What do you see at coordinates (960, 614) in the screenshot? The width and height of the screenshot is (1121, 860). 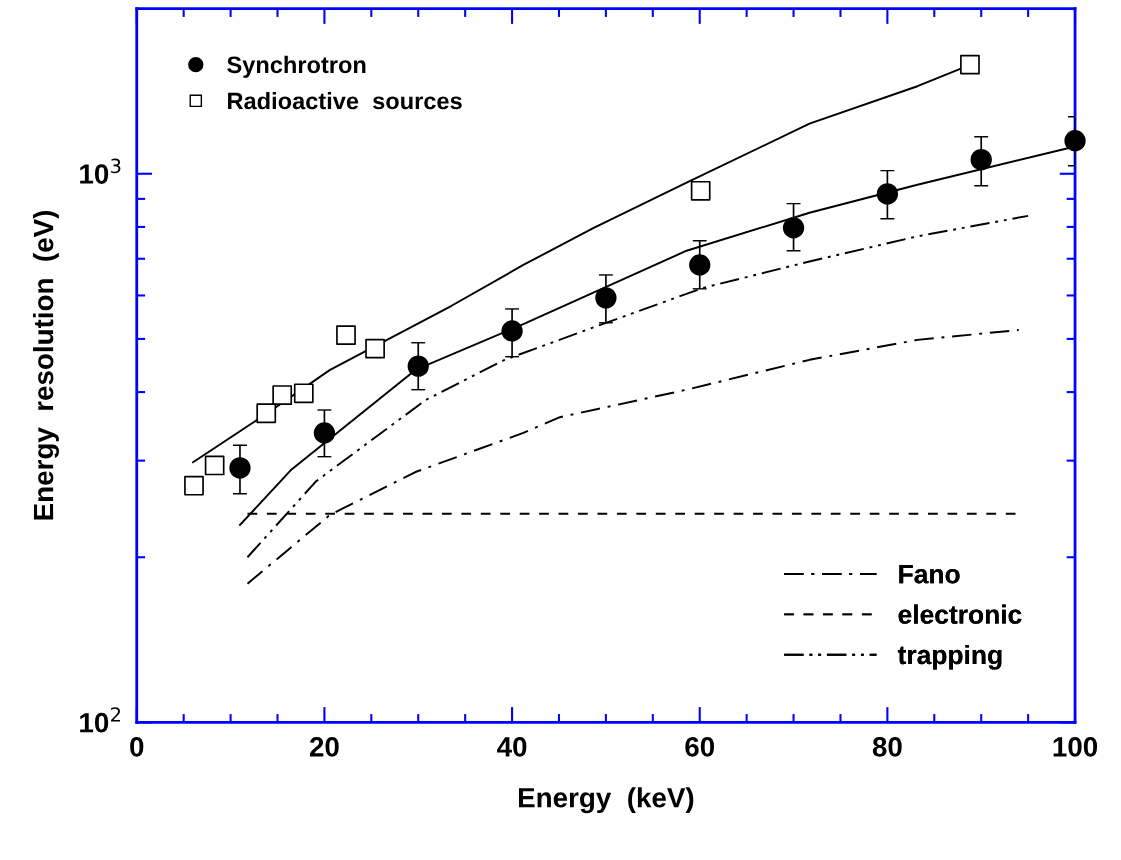 I see `legend-label: electronic` at bounding box center [960, 614].